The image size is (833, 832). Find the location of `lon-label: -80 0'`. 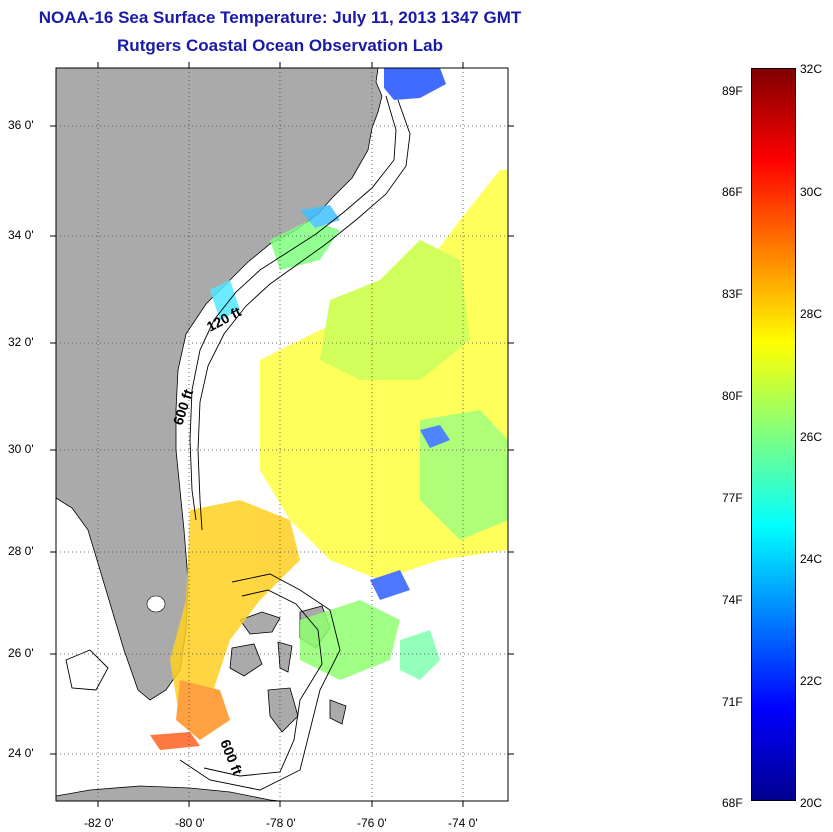

lon-label: -80 0' is located at coordinates (190, 823).